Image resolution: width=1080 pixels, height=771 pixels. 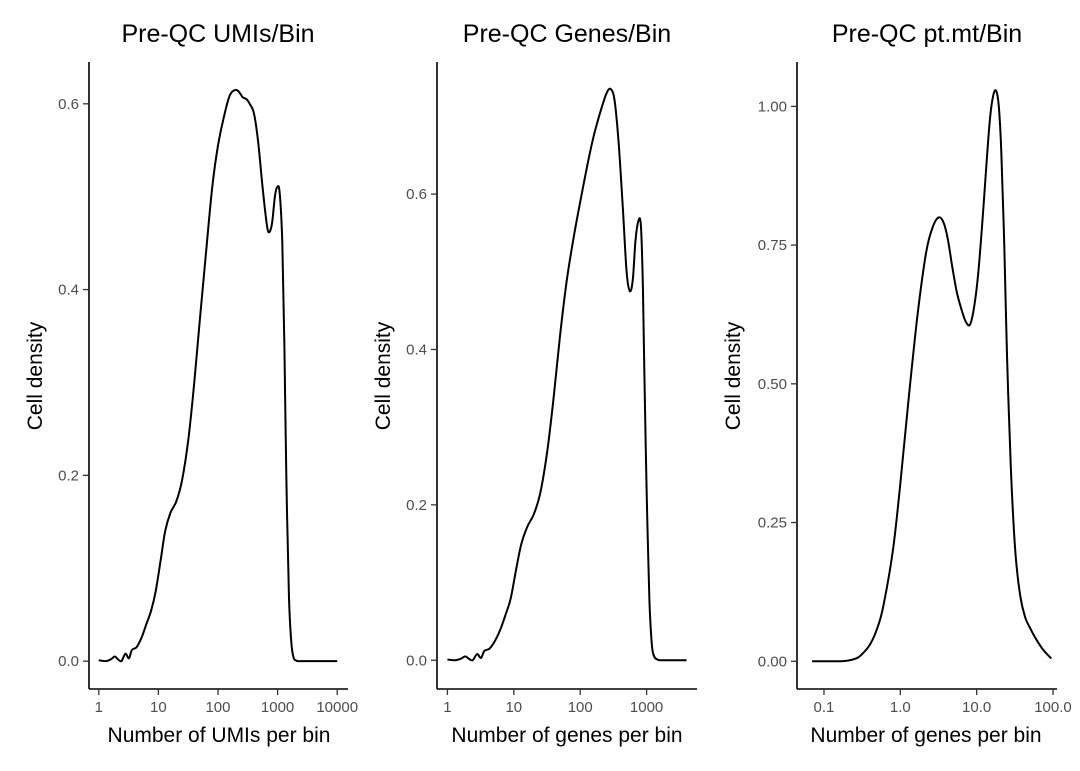 I want to click on panel-umis-x-tick-label: 10000, so click(x=337, y=707).